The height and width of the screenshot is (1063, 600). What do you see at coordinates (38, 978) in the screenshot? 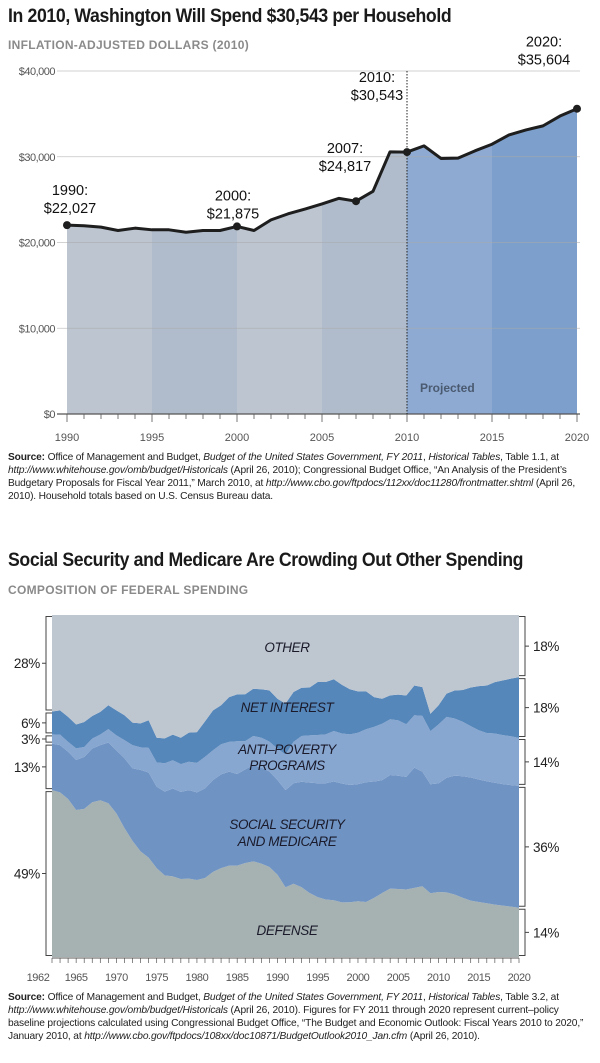
I see `x-tick-label: 1962` at bounding box center [38, 978].